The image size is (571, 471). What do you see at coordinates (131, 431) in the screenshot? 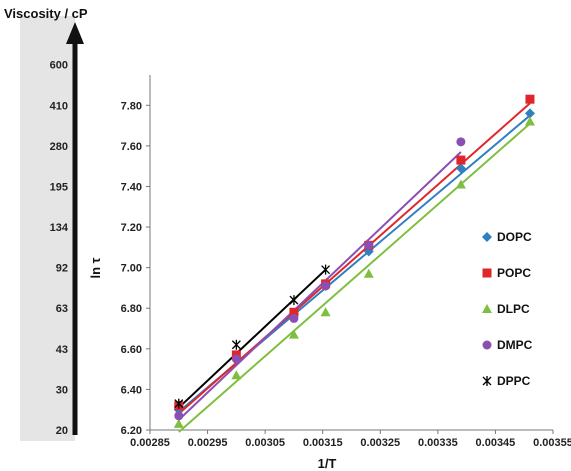
I see `y-tick-label: 6.20` at bounding box center [131, 431].